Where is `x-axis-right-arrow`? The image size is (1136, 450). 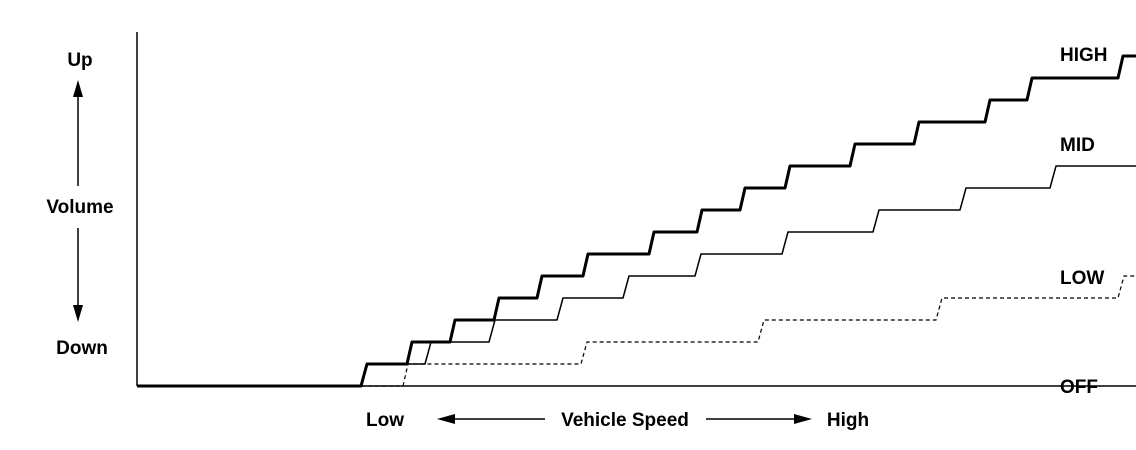
x-axis-right-arrow is located at coordinates (759, 419).